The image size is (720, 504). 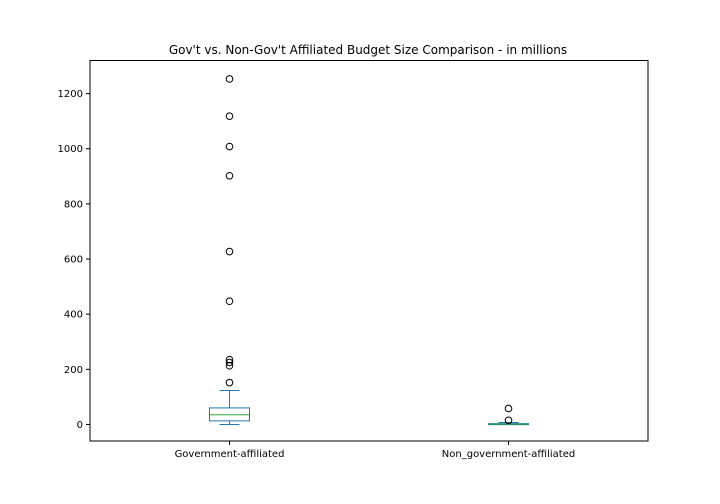 What do you see at coordinates (508, 454) in the screenshot?
I see `x-tick-label: Non_government-affiliated` at bounding box center [508, 454].